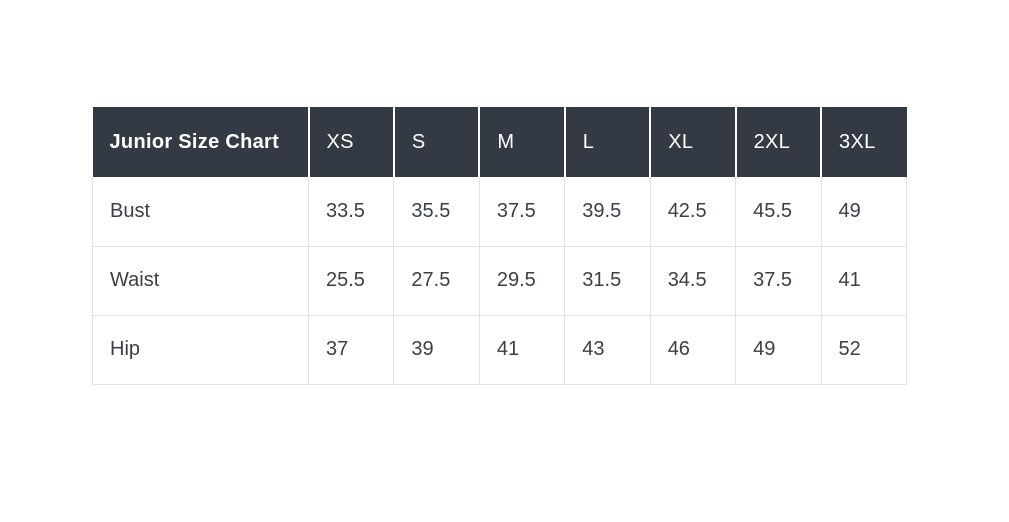 The height and width of the screenshot is (522, 1009). I want to click on table-title: Junior Size Chart, so click(201, 142).